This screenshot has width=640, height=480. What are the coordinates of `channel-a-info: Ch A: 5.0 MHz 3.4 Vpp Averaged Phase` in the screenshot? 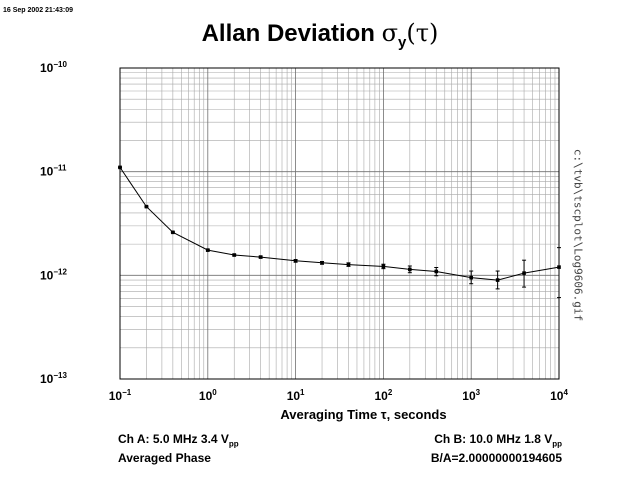 It's located at (178, 448).